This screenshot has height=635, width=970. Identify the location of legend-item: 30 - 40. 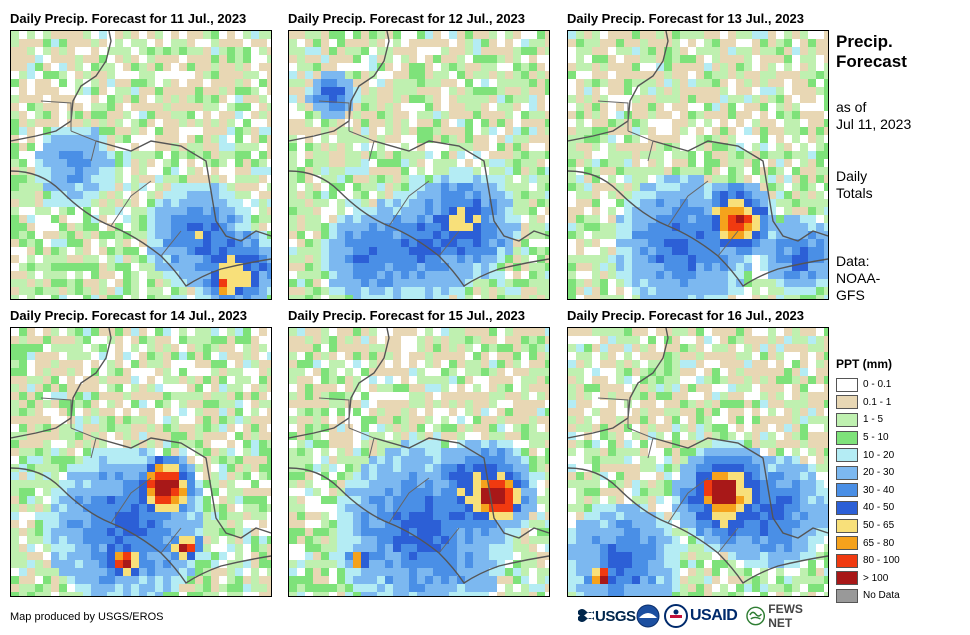
(868, 491).